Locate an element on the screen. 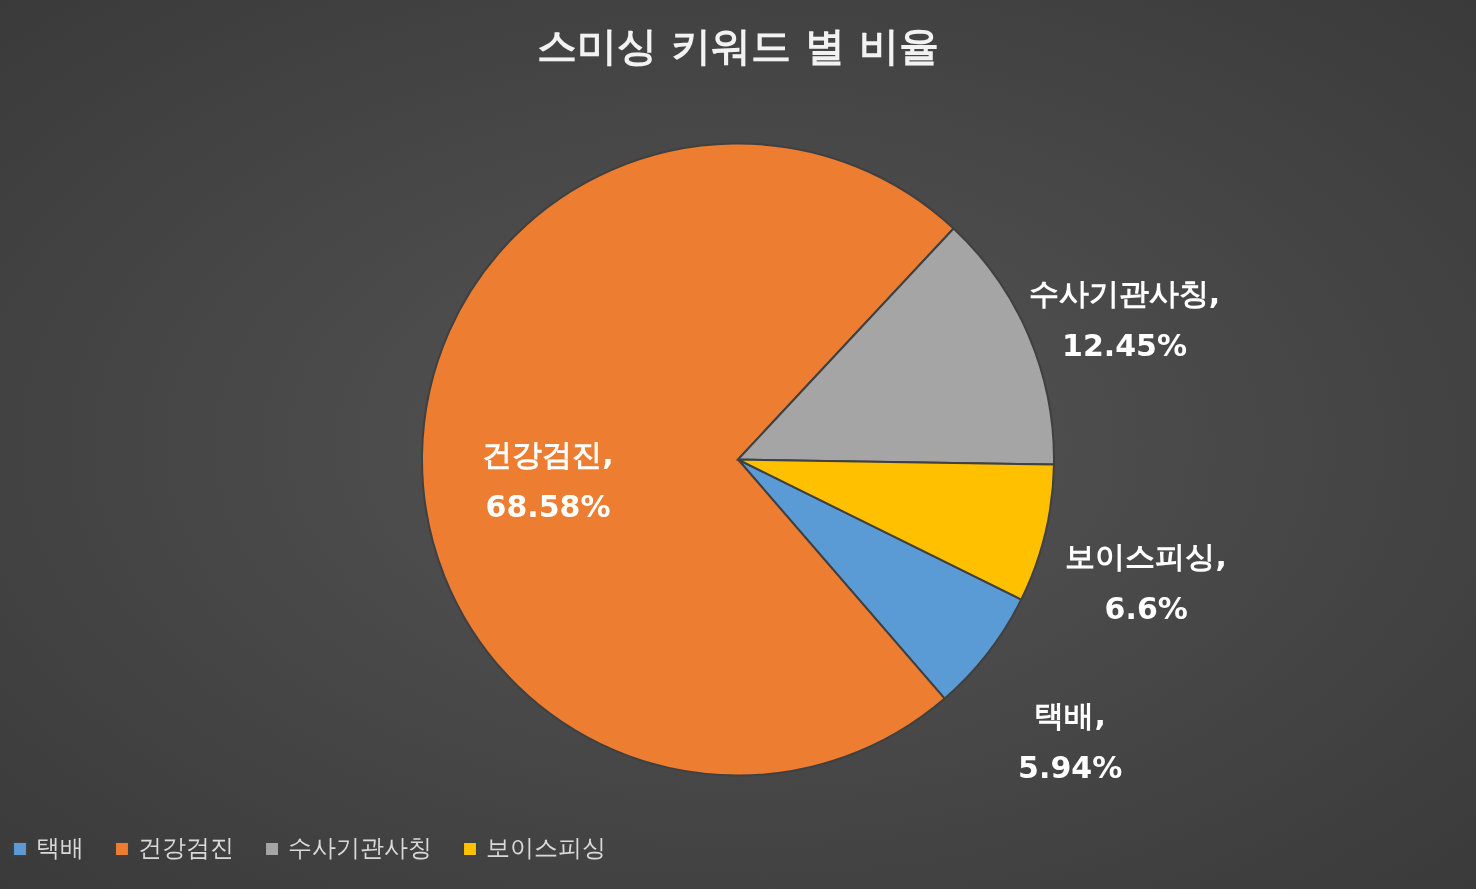 Image resolution: width=1476 pixels, height=889 pixels. chart-title: 스미싱 키워드 별 비율 is located at coordinates (738, 46).